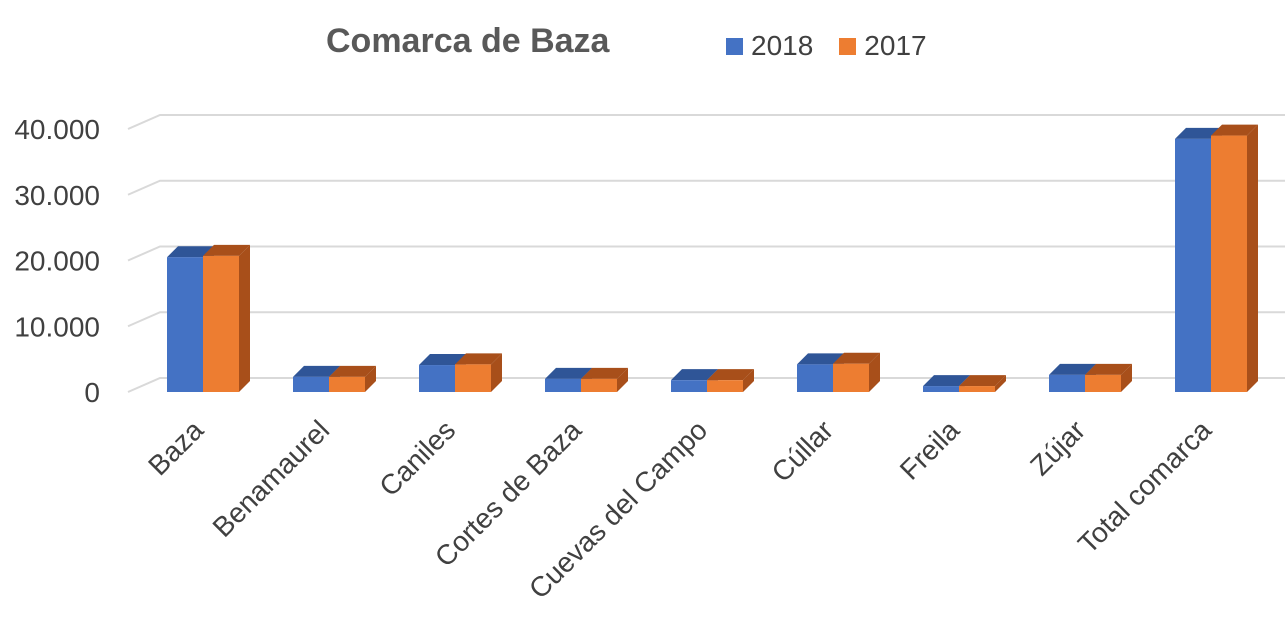  I want to click on legend-label-2017: 2017, so click(895, 45).